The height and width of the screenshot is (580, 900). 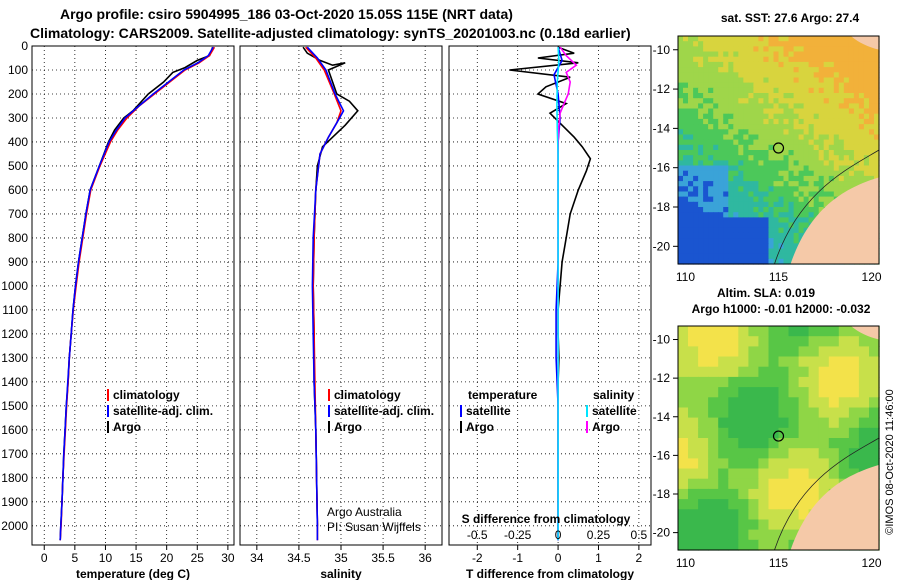 I want to click on argo-position-marker, so click(x=778, y=436).